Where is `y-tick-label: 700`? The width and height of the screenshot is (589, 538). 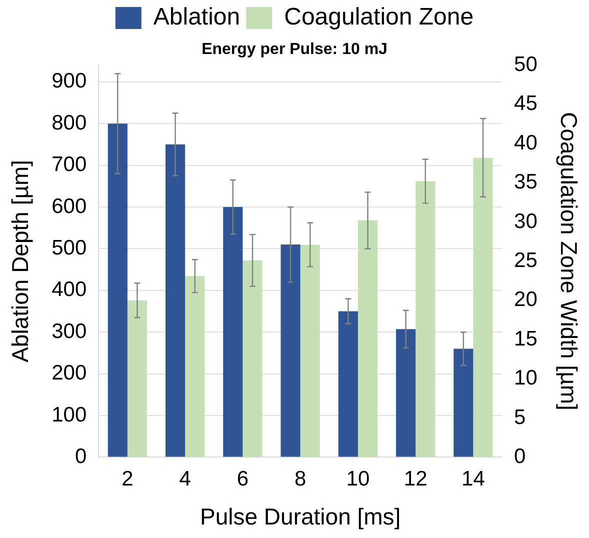
y-tick-label: 700 is located at coordinates (69, 164).